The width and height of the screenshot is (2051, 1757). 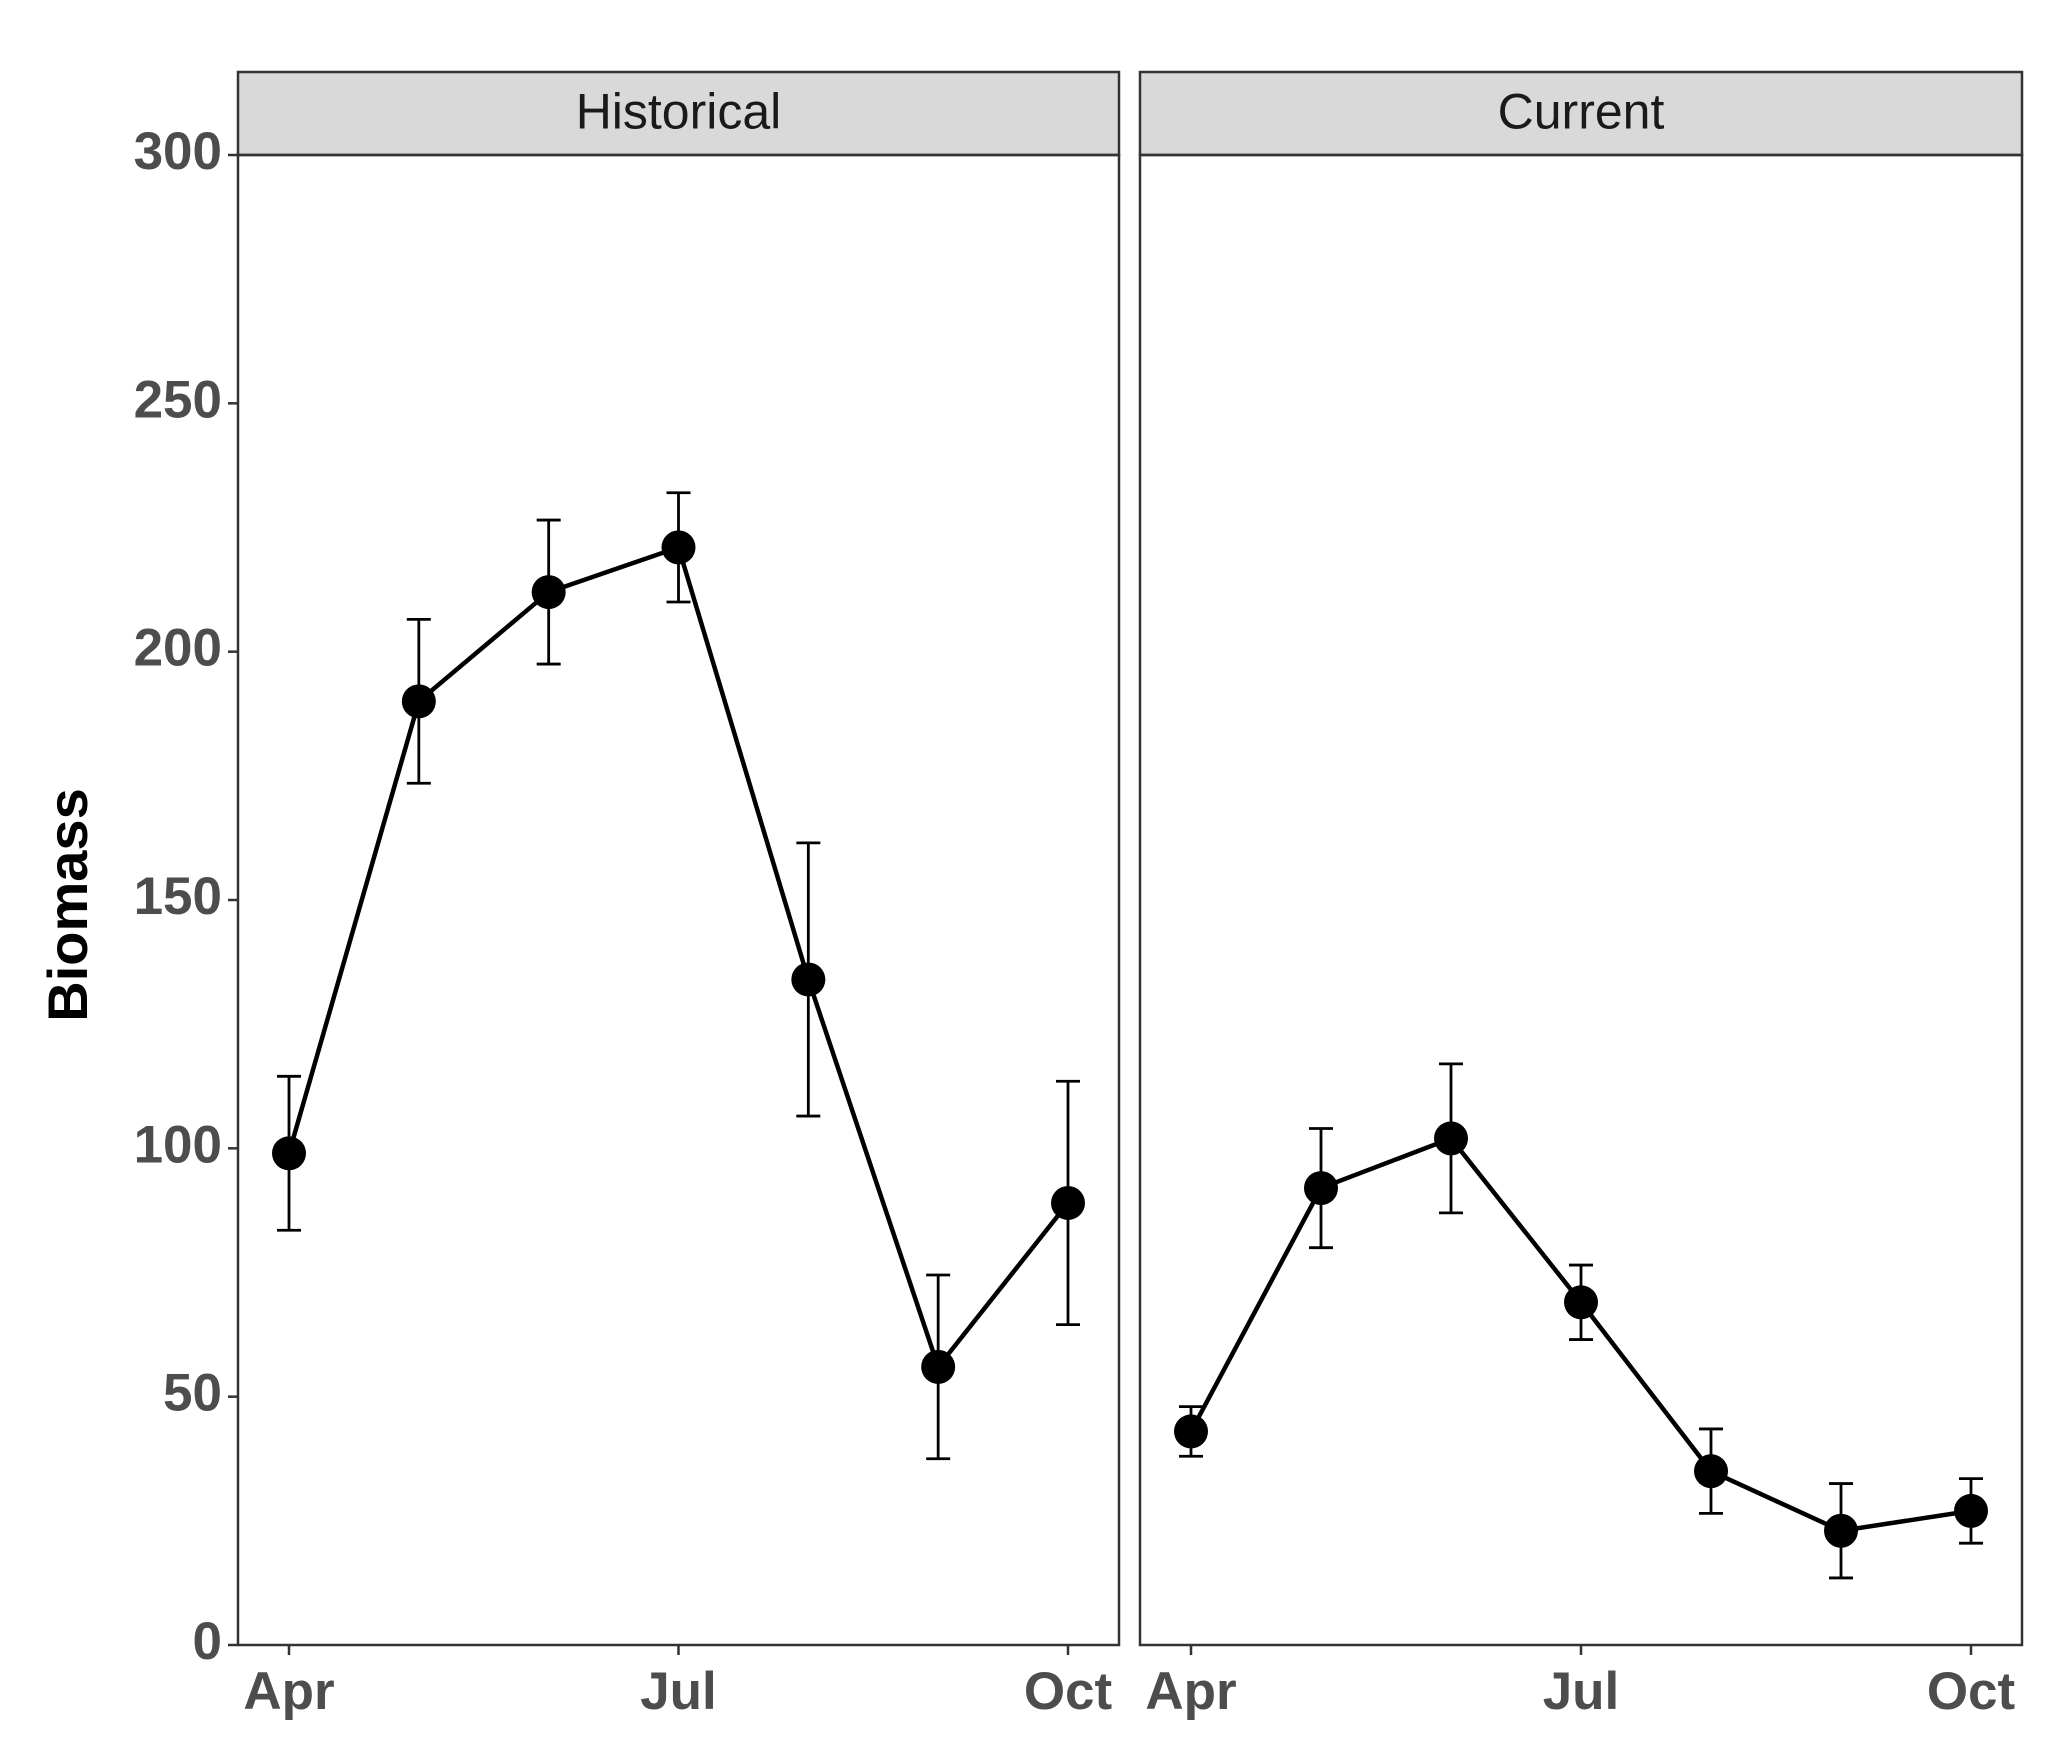 I want to click on y-tick-label: 200, so click(x=178, y=648).